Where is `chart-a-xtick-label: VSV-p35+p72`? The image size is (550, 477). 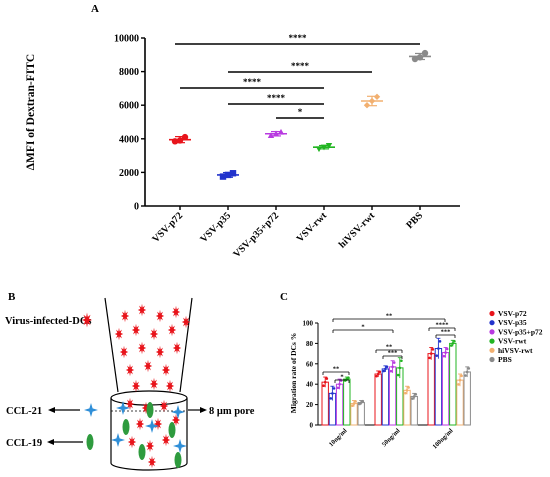 chart-a-xtick-label: VSV-p35+p72 is located at coordinates (256, 235).